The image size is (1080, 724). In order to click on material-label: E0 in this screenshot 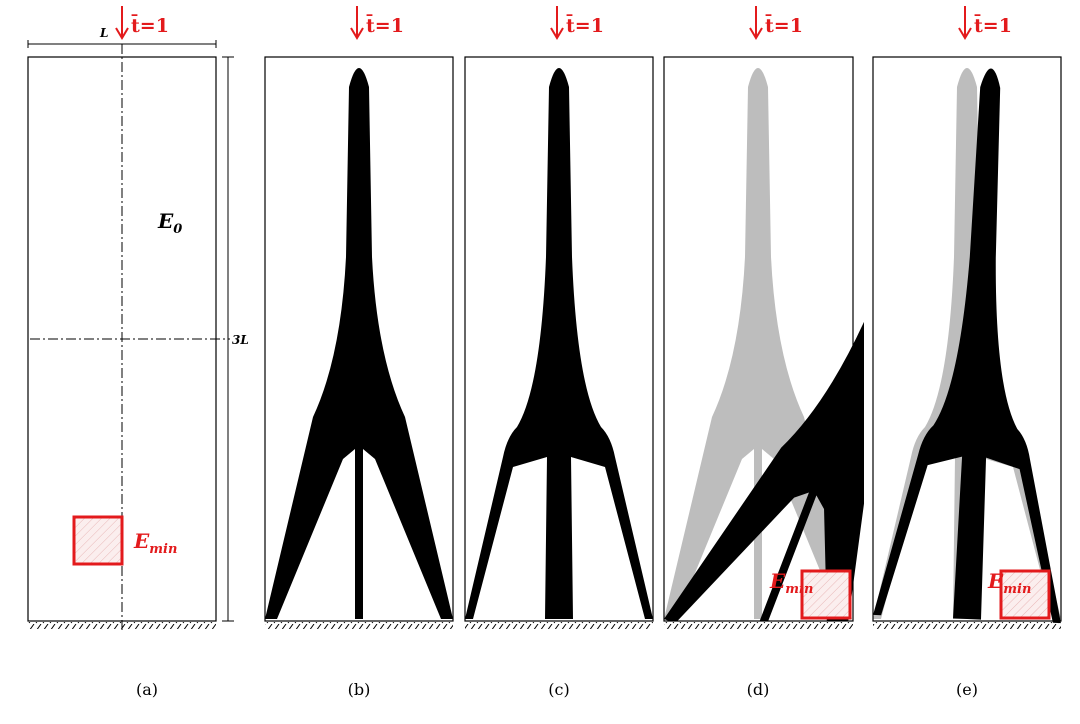, I will do `click(169, 223)`.